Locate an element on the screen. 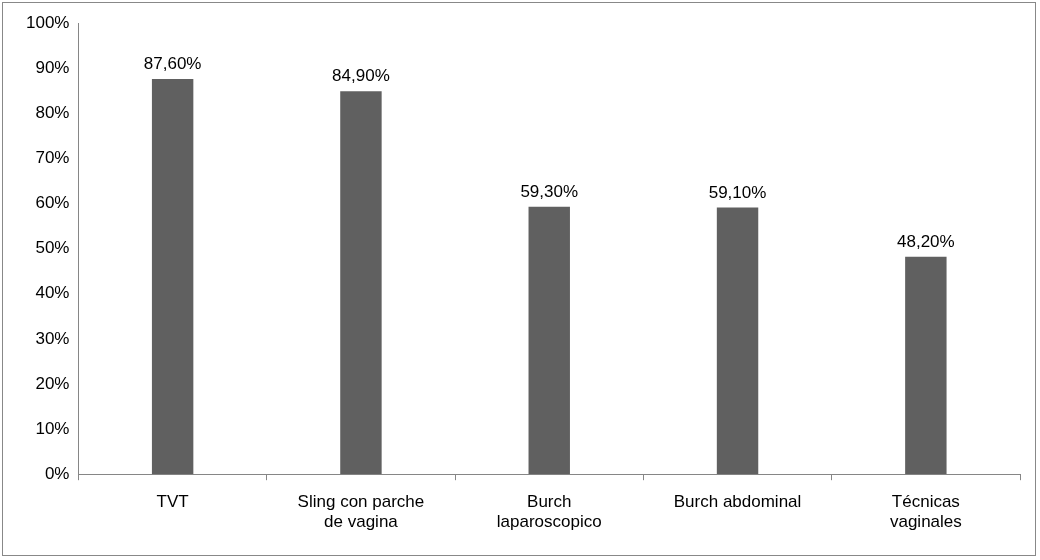 The height and width of the screenshot is (560, 1040). y-tick-label: 10% is located at coordinates (52, 428).